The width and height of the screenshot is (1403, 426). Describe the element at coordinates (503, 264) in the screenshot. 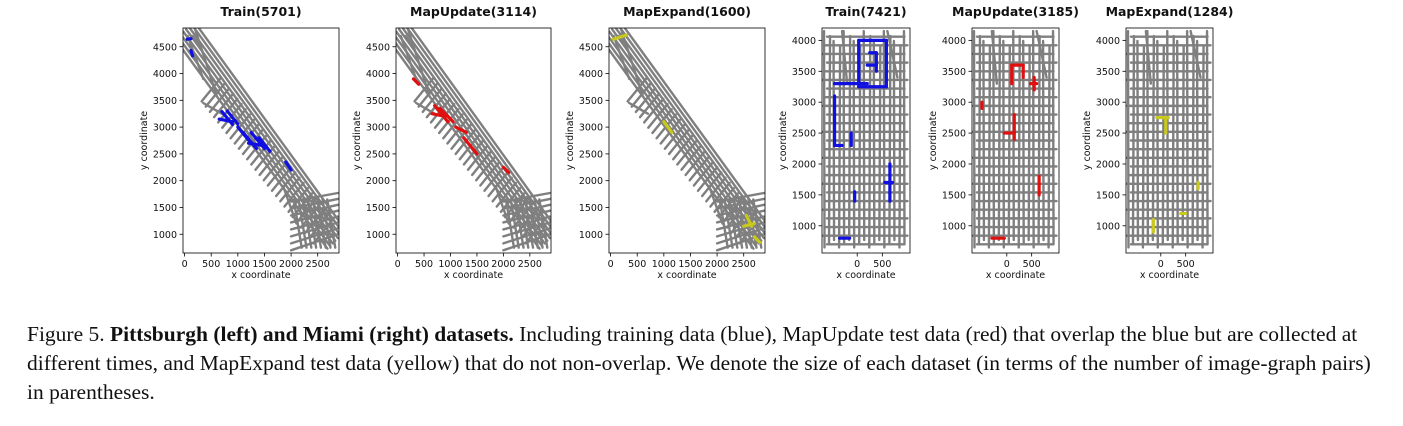

I see `x-tick-label: 2000` at that location.